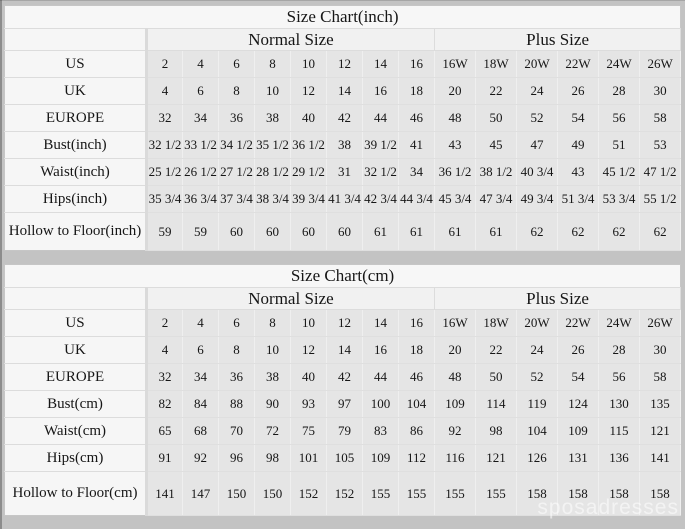  I want to click on size-cell: 114, so click(496, 404).